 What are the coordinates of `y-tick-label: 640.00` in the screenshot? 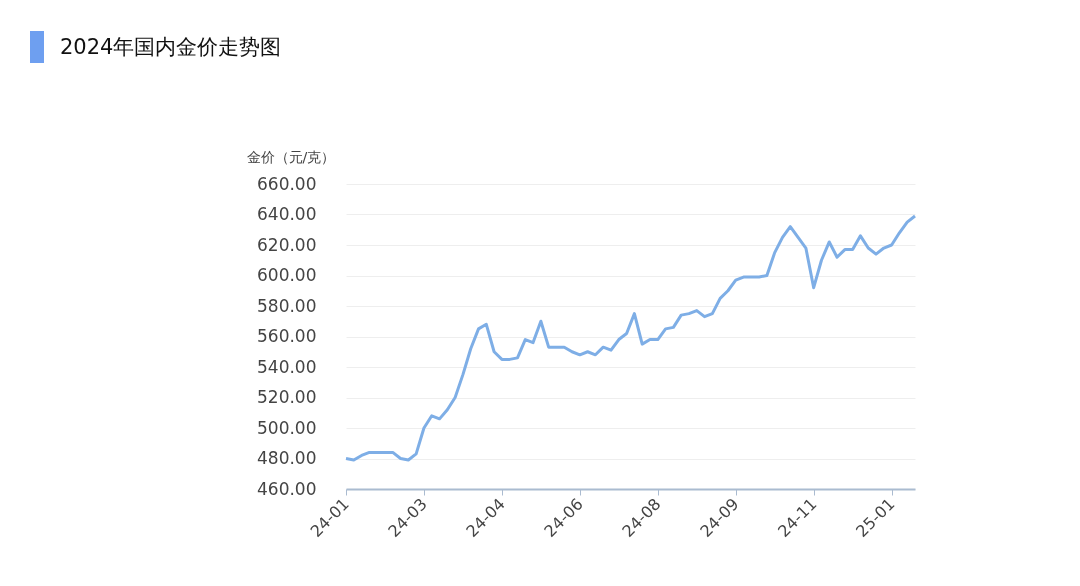 It's located at (287, 214).